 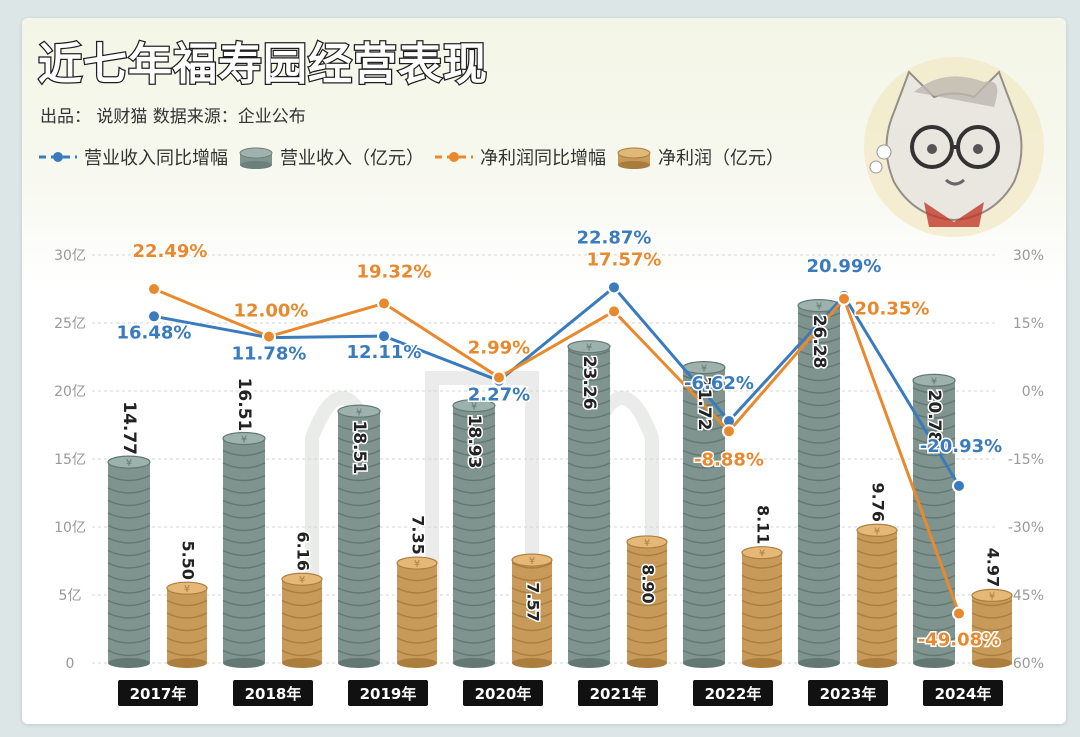 I want to click on y-right-tick-label: 15%, so click(x=1028, y=324).